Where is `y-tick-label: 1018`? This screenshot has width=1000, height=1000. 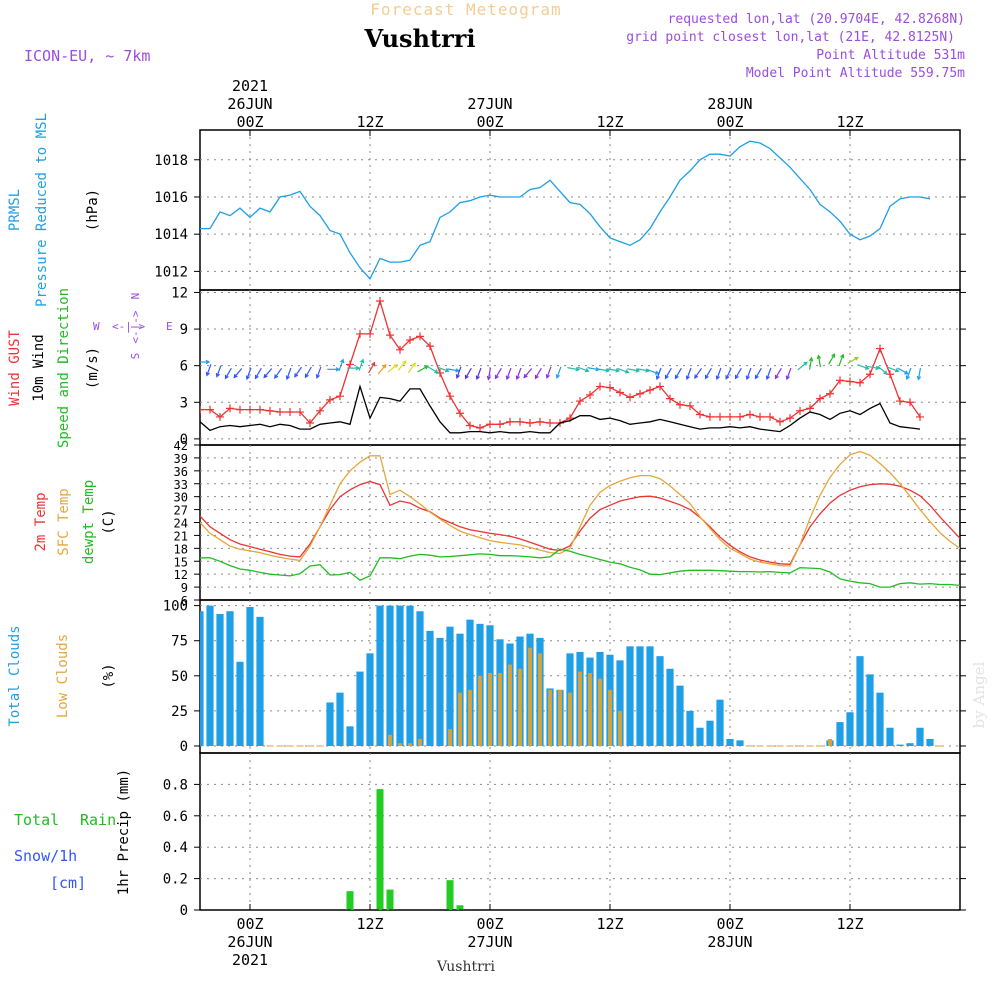
y-tick-label: 1018 is located at coordinates (171, 161).